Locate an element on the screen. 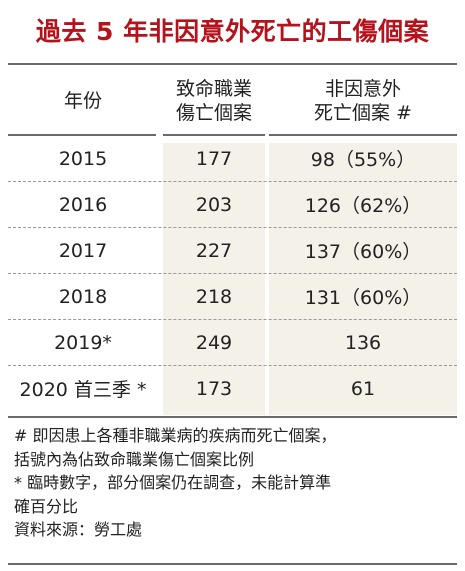 This screenshot has height=571, width=465. cell-fatal: 249 is located at coordinates (214, 342).